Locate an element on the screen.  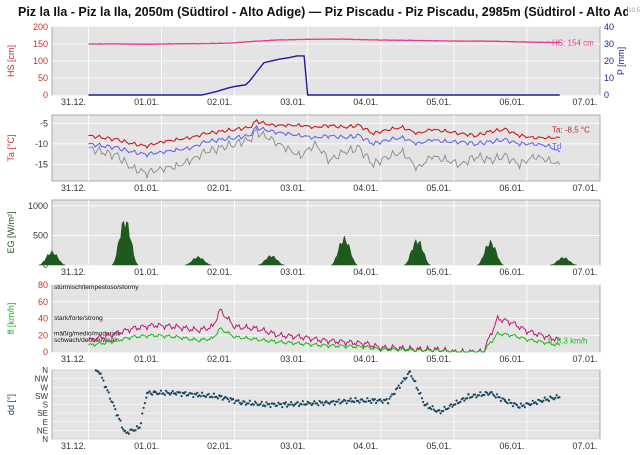
y-tick-label: N is located at coordinates (45, 370).